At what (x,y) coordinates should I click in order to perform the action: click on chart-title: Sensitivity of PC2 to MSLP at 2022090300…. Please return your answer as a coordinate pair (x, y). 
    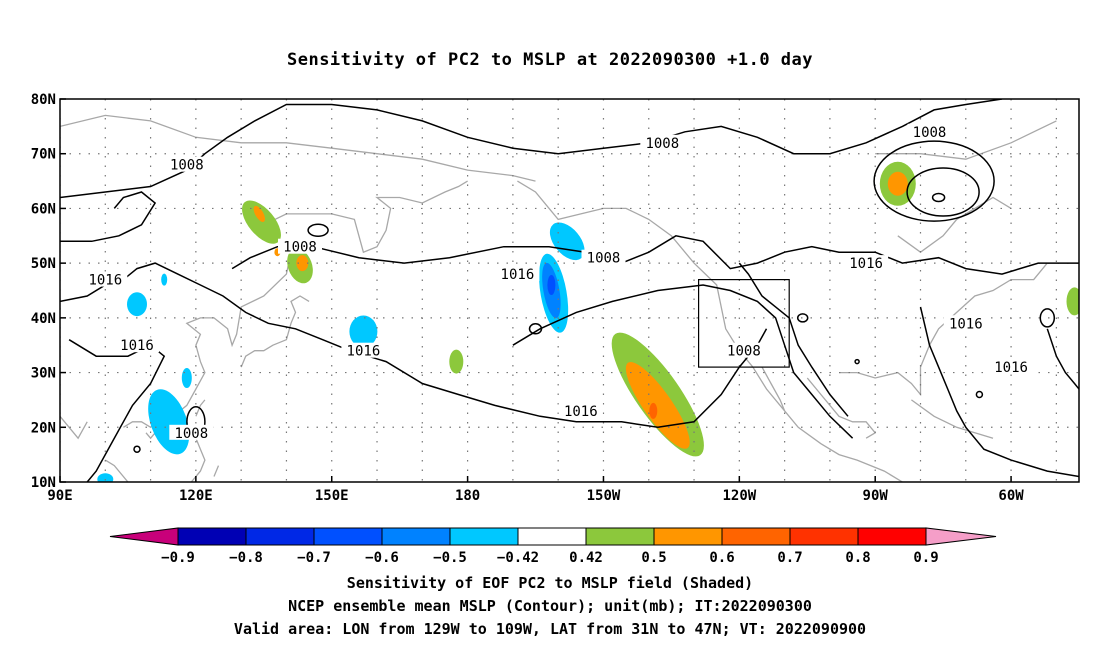
    Looking at the image, I should click on (549, 60).